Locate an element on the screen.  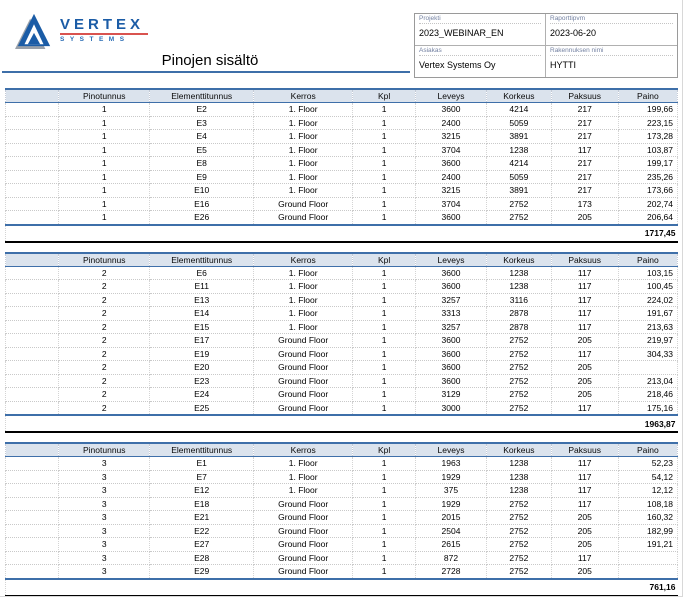
project-value: 2023_WEBINAR_EN is located at coordinates (461, 33).